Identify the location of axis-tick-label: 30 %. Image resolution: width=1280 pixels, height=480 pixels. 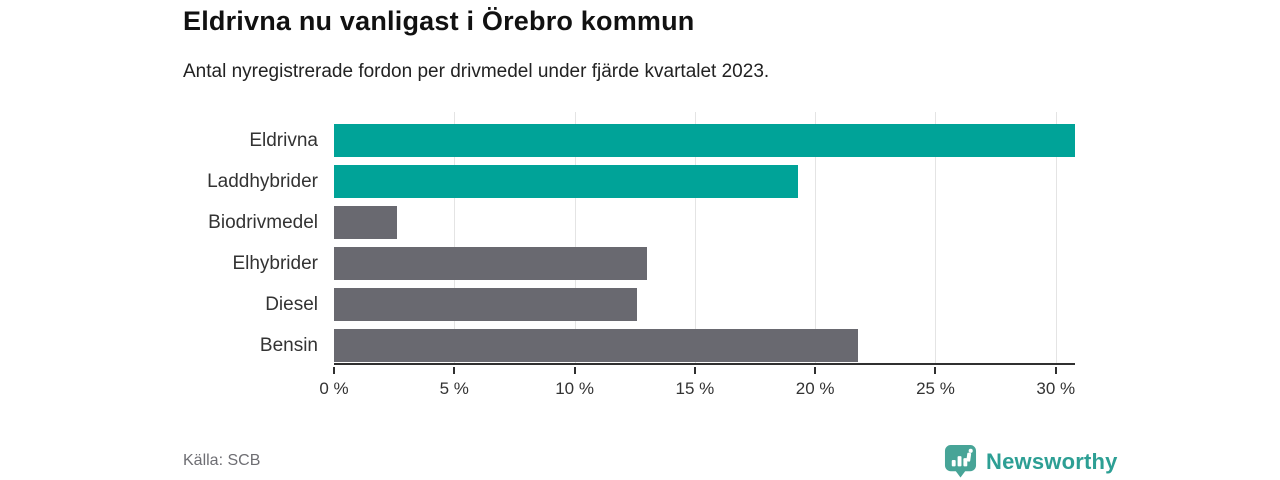
(1056, 388).